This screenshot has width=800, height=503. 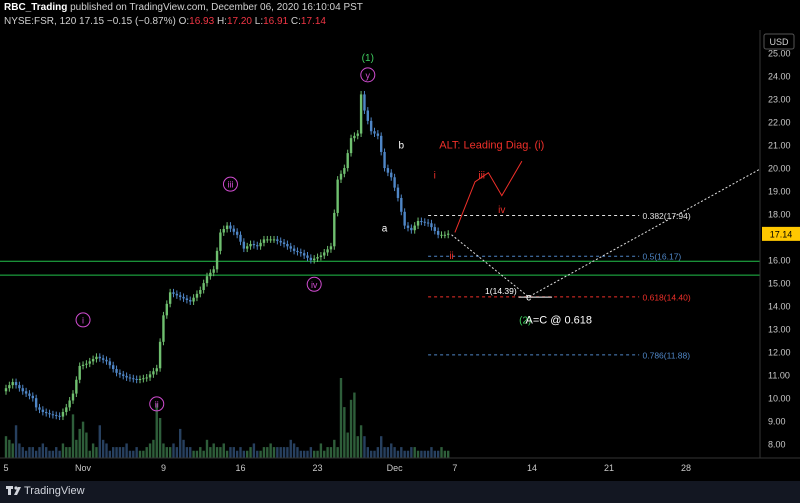 What do you see at coordinates (779, 399) in the screenshot?
I see `y-tick-label: 10.00` at bounding box center [779, 399].